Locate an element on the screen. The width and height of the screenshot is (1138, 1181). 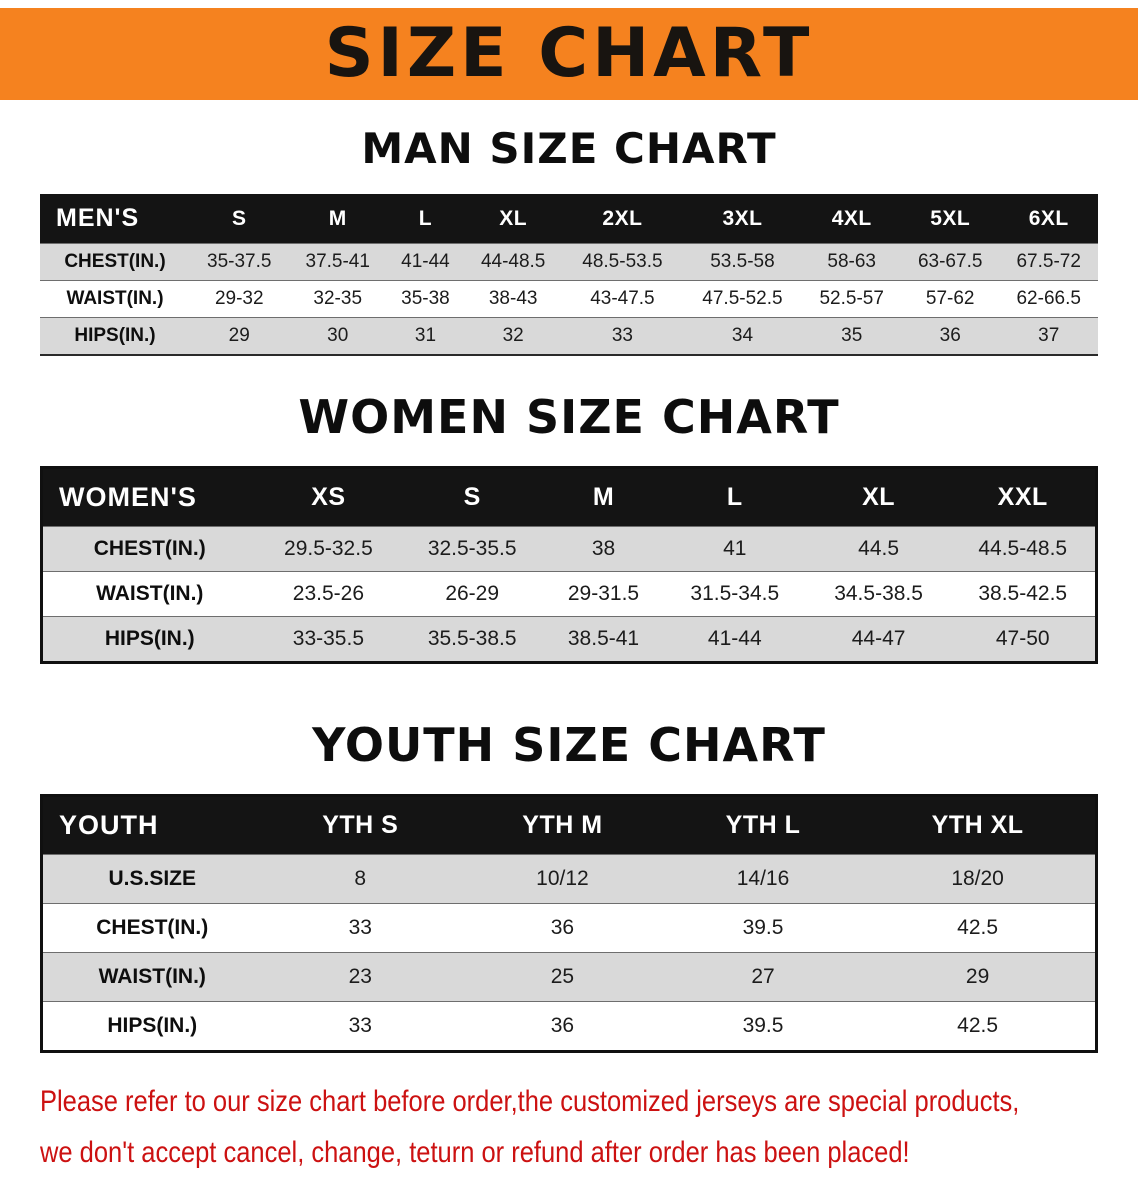
size-header-cell: XL is located at coordinates (878, 497).